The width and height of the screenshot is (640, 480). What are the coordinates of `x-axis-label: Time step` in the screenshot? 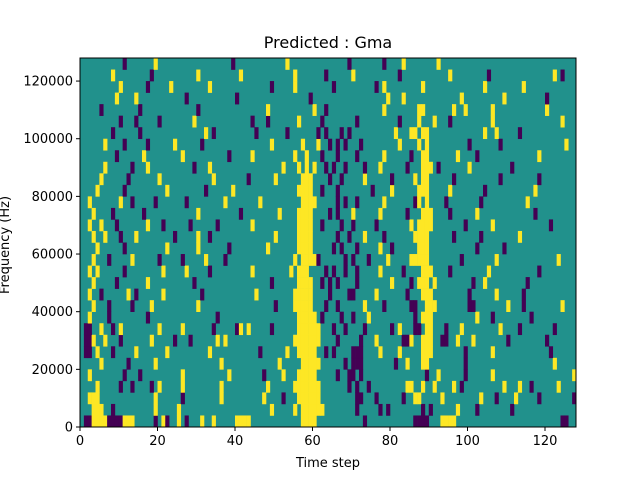 It's located at (327, 463).